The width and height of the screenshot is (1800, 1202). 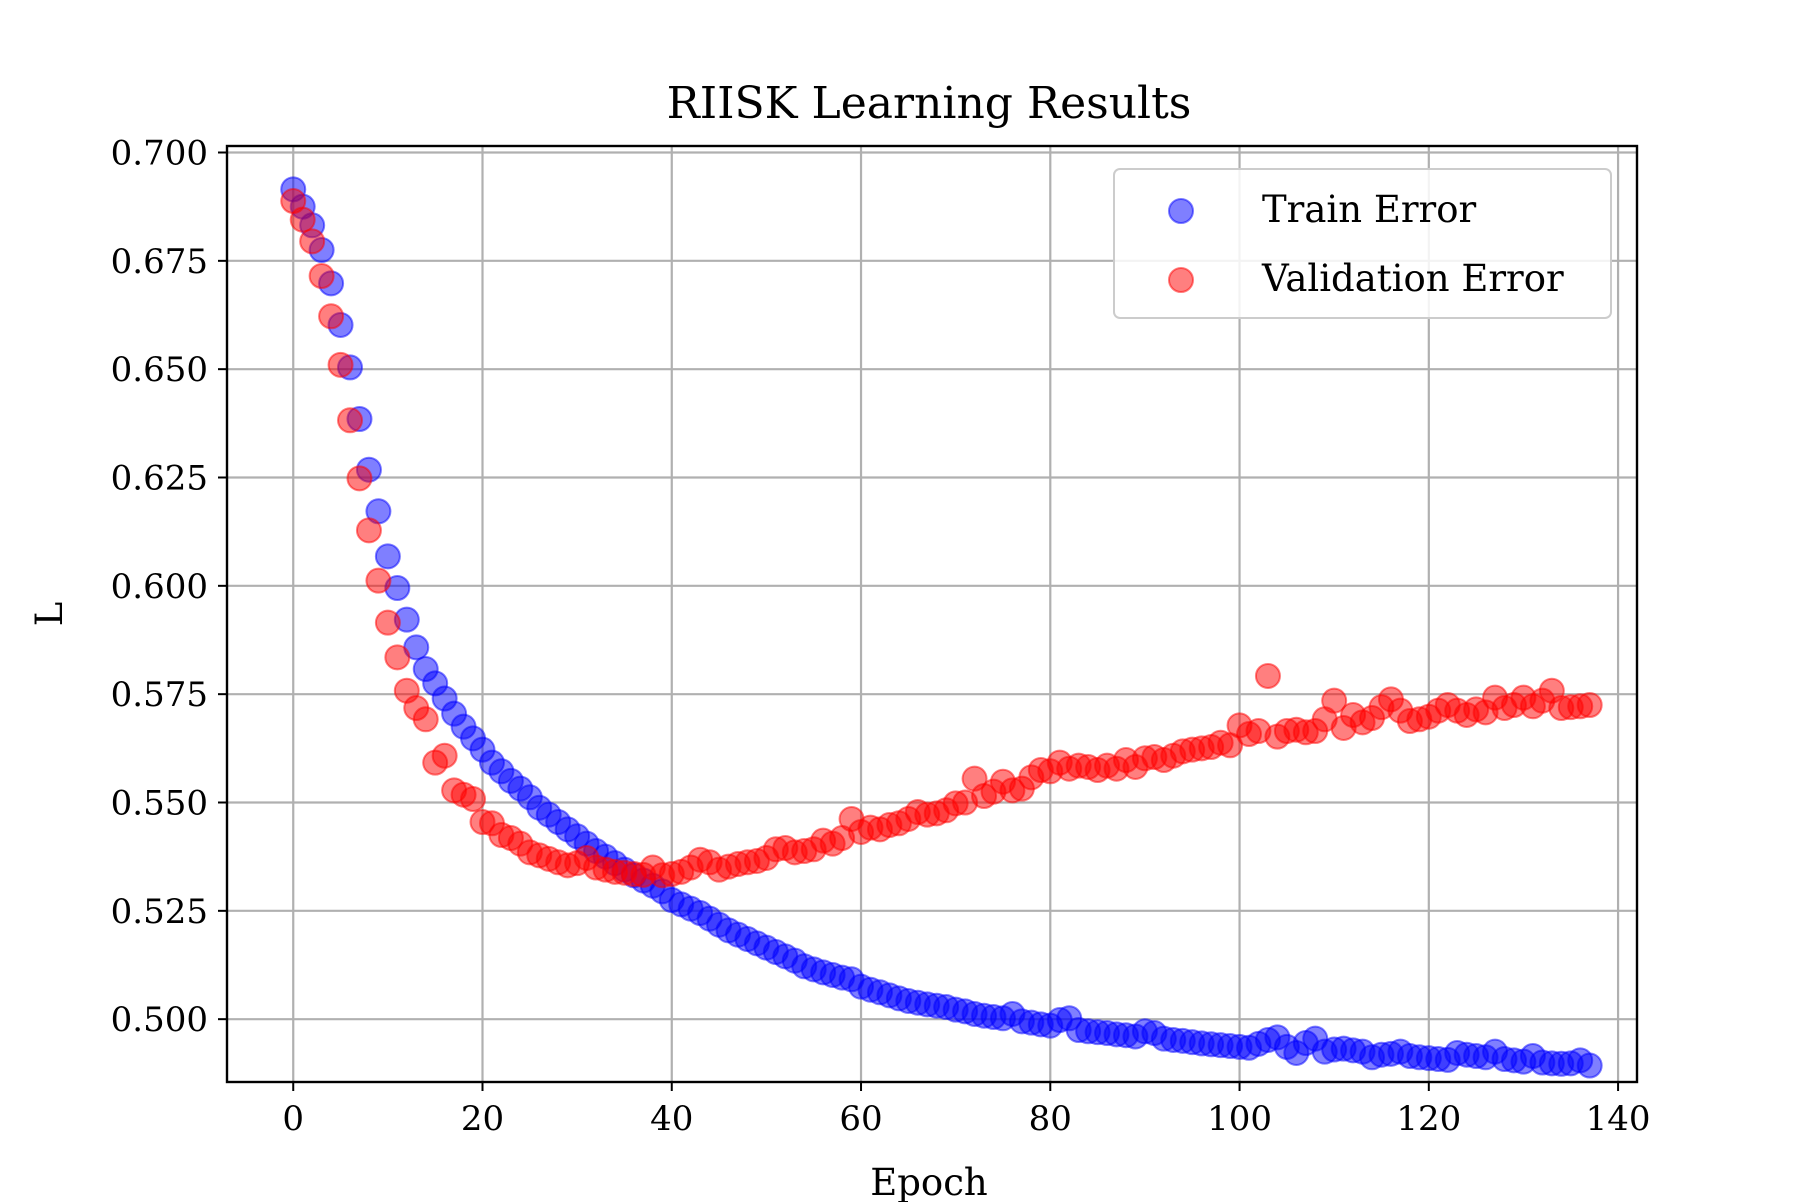 I want to click on legend-label-validation-error: Validation Error, so click(x=1412, y=278).